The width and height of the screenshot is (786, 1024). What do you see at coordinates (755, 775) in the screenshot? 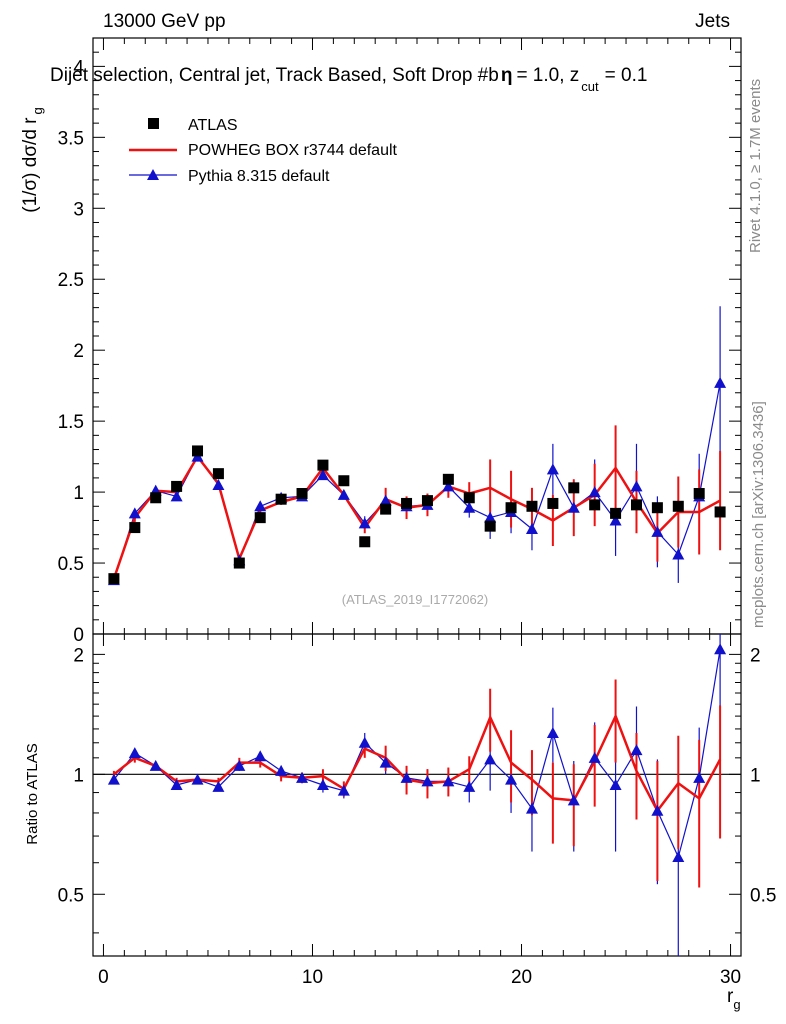
I see `ratio-ytick-label-right: 1` at bounding box center [755, 775].